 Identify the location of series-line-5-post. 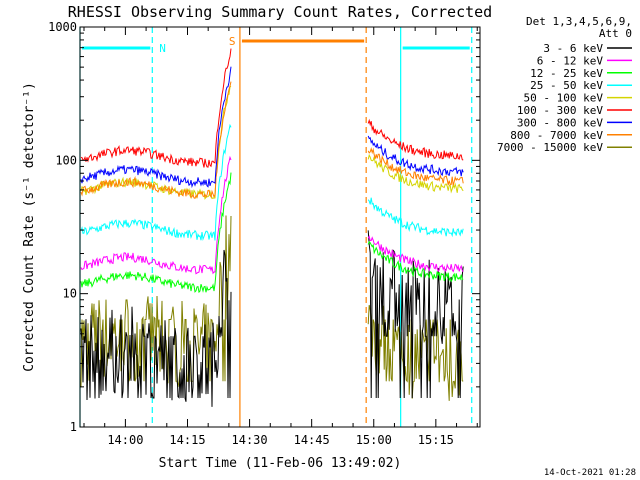
(415, 139).